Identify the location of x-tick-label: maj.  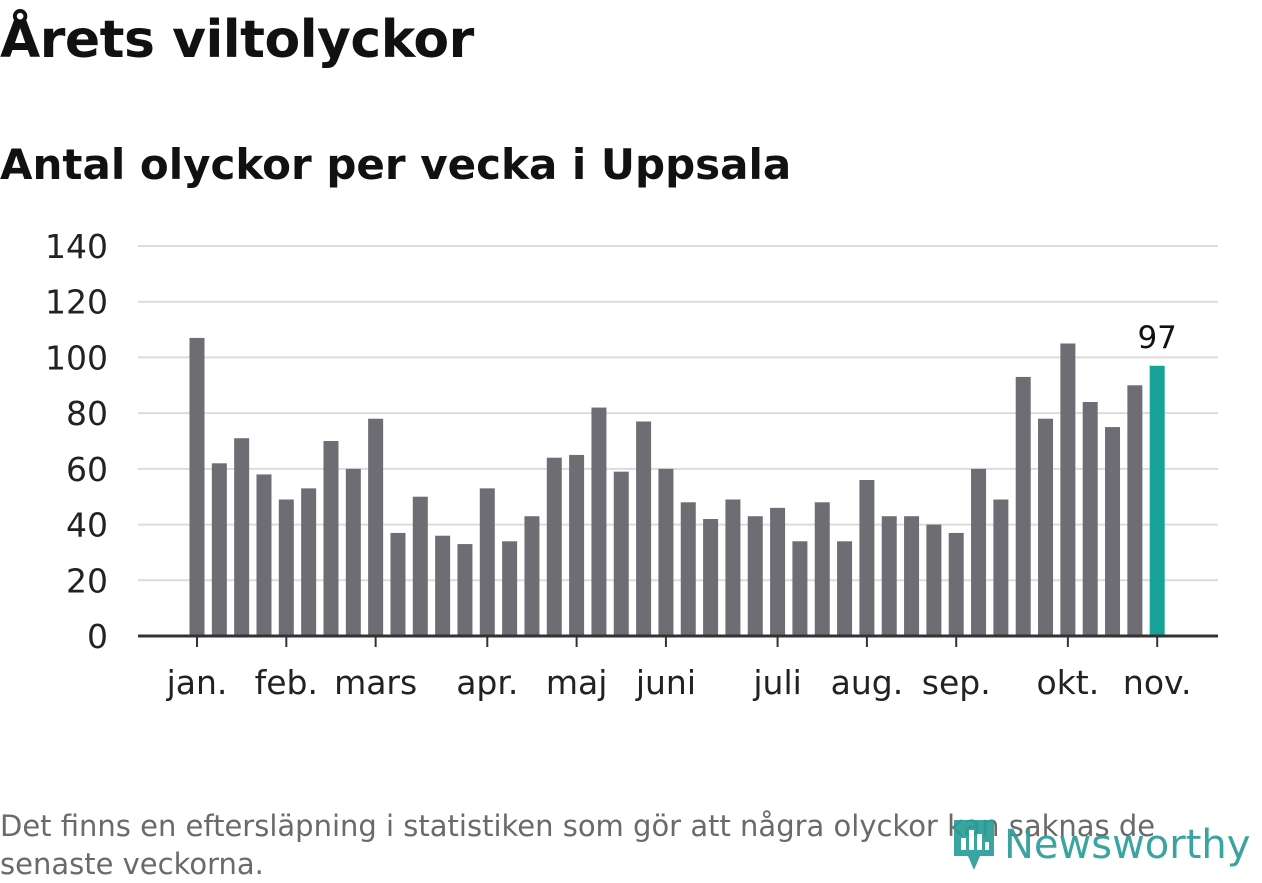
(577, 682).